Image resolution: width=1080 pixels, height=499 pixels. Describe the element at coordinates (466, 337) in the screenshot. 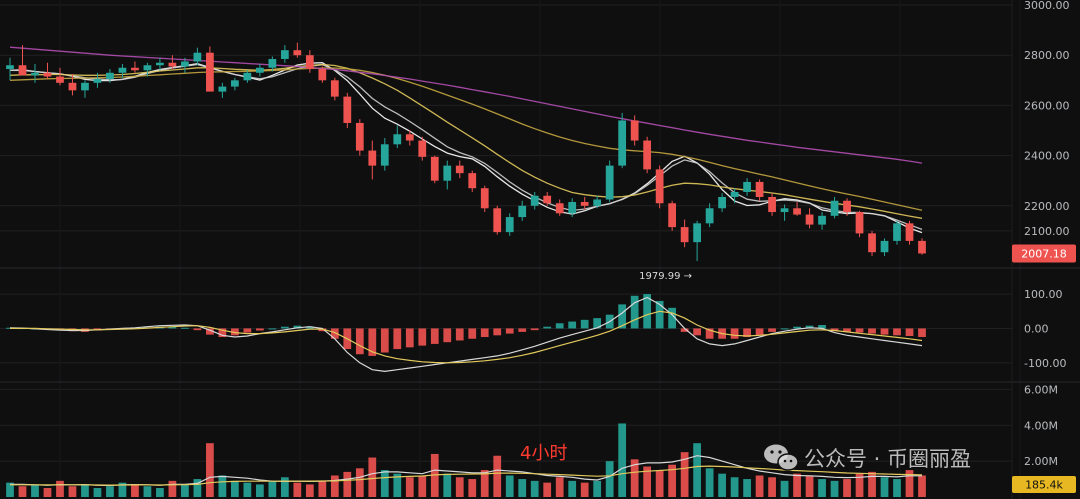

I see `signal-line` at that location.